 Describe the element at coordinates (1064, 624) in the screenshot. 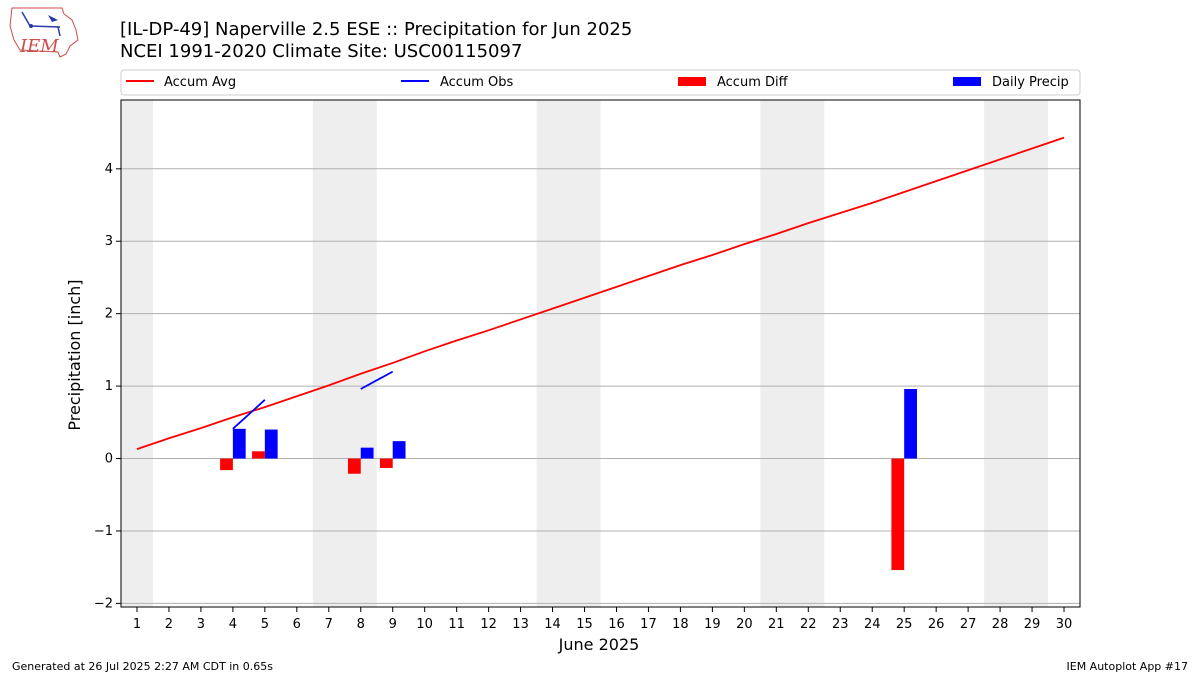

I see `x-tick-label: 30` at that location.